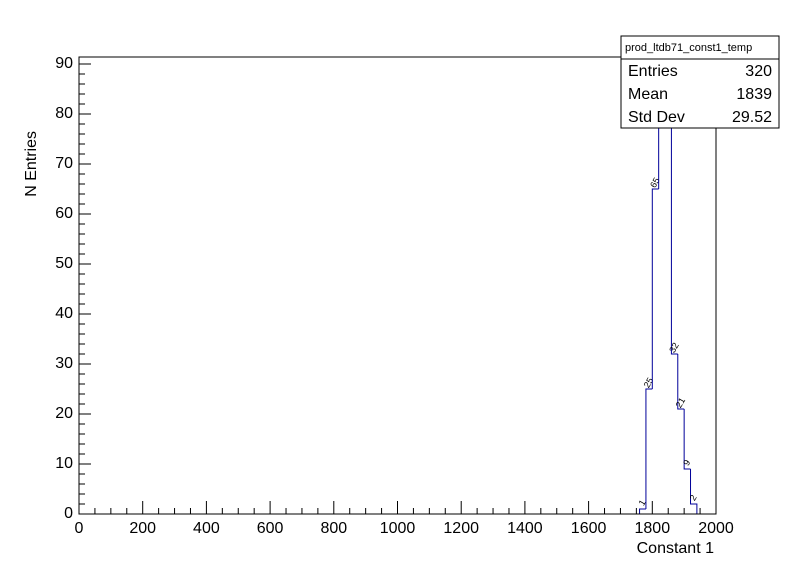 The height and width of the screenshot is (572, 796). Describe the element at coordinates (686, 462) in the screenshot. I see `value-label: 9` at that location.